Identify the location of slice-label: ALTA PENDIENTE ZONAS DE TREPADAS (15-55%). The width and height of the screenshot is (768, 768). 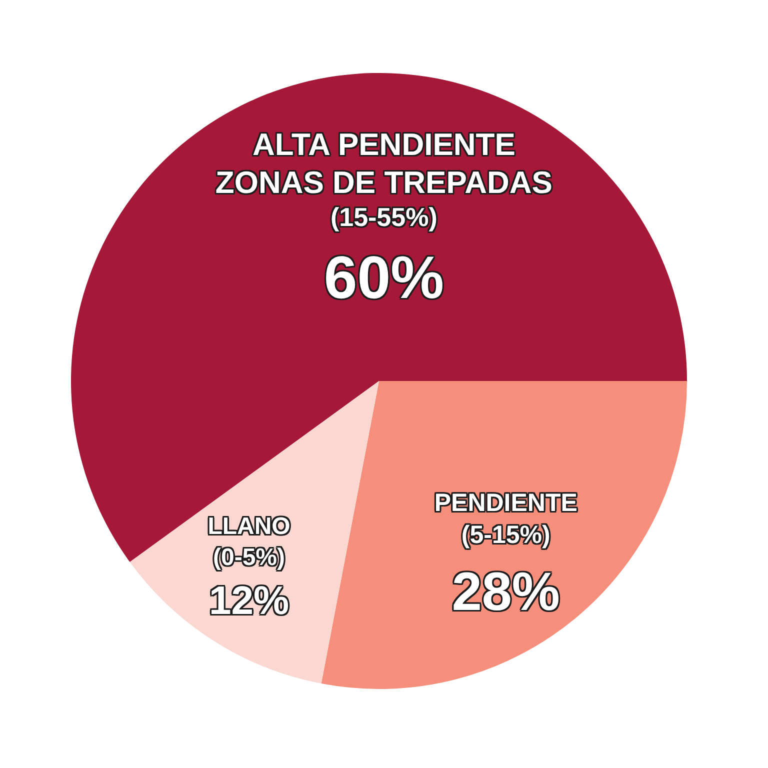
(383, 179).